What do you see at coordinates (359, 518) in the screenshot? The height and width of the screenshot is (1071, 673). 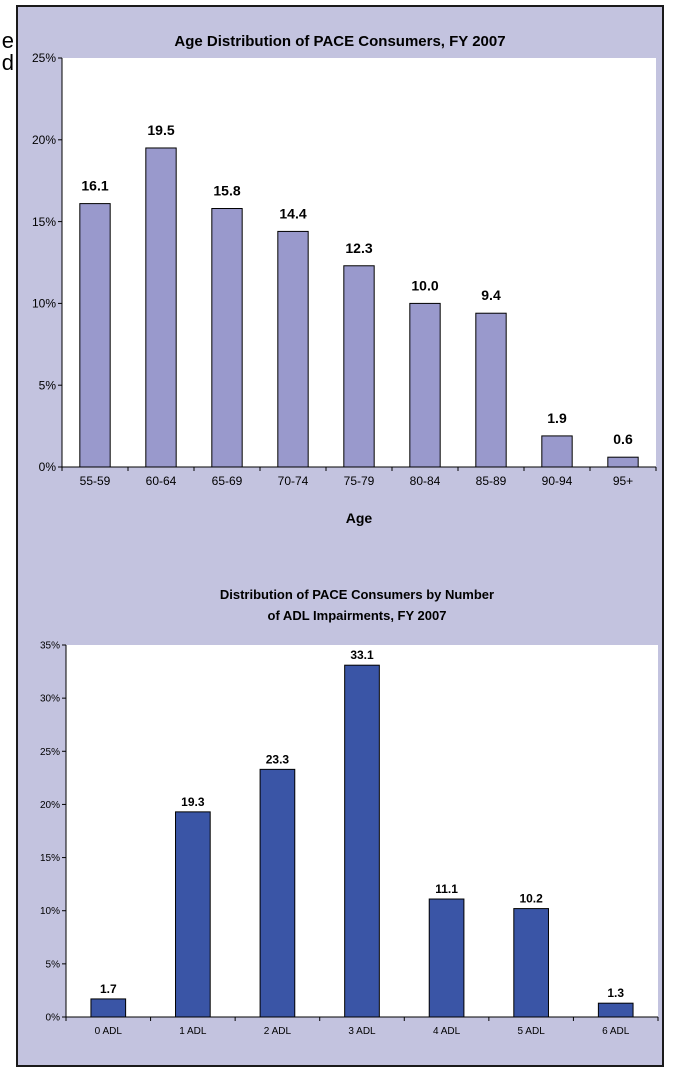 I see `chart1-x-axis-label: Age` at bounding box center [359, 518].